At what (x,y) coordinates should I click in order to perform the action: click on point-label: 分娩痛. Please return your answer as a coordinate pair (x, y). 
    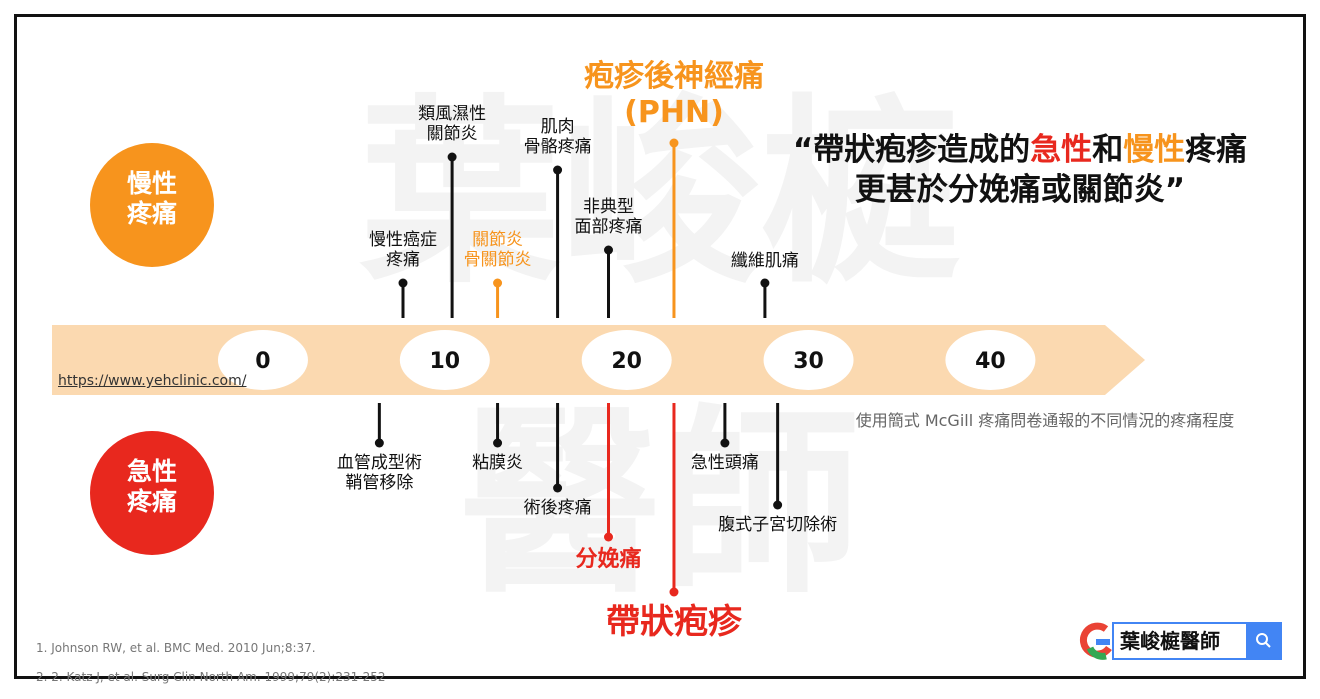
    Looking at the image, I should click on (608, 559).